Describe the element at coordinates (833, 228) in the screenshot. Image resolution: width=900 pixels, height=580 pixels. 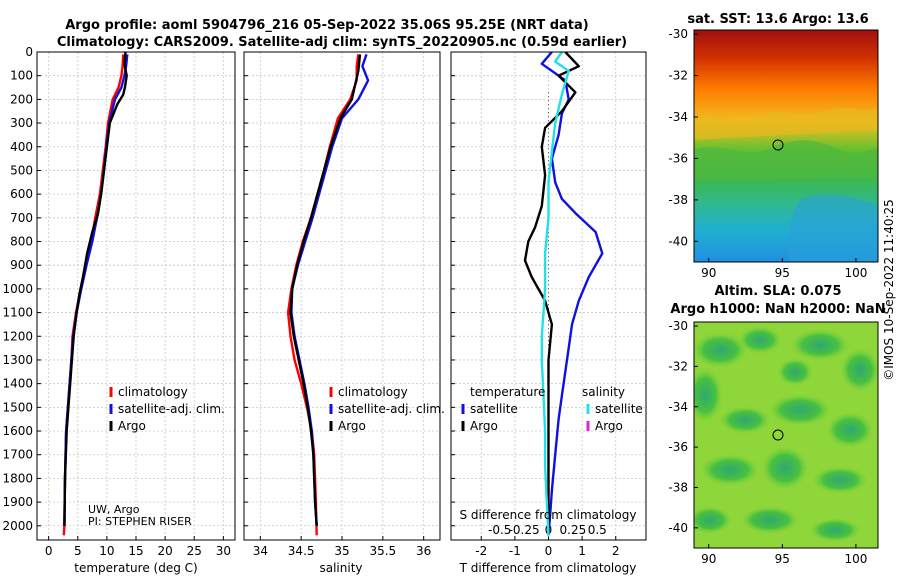
I see `sst-cold-patch` at that location.